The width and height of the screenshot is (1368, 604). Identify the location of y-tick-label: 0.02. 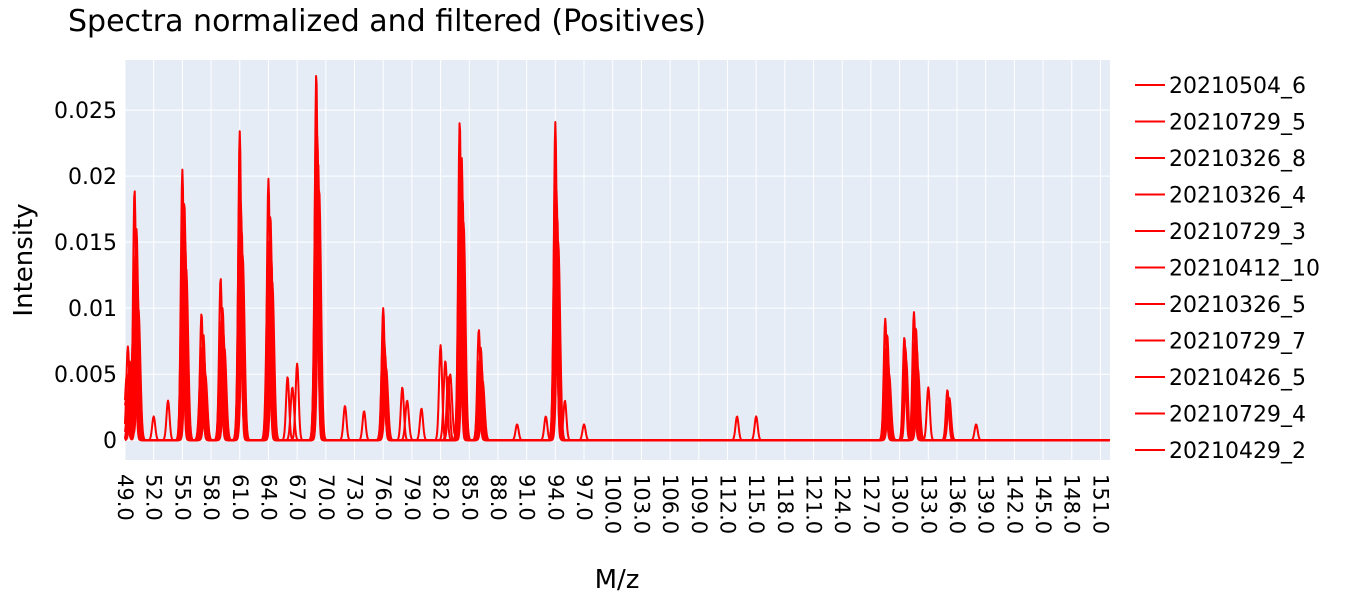
(92, 177).